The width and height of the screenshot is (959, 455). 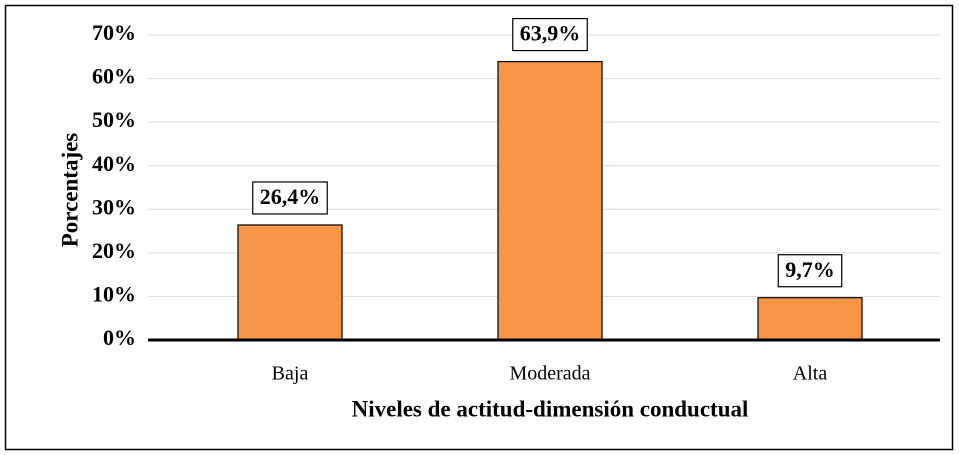 What do you see at coordinates (119, 337) in the screenshot?
I see `y-tick-label: 0%` at bounding box center [119, 337].